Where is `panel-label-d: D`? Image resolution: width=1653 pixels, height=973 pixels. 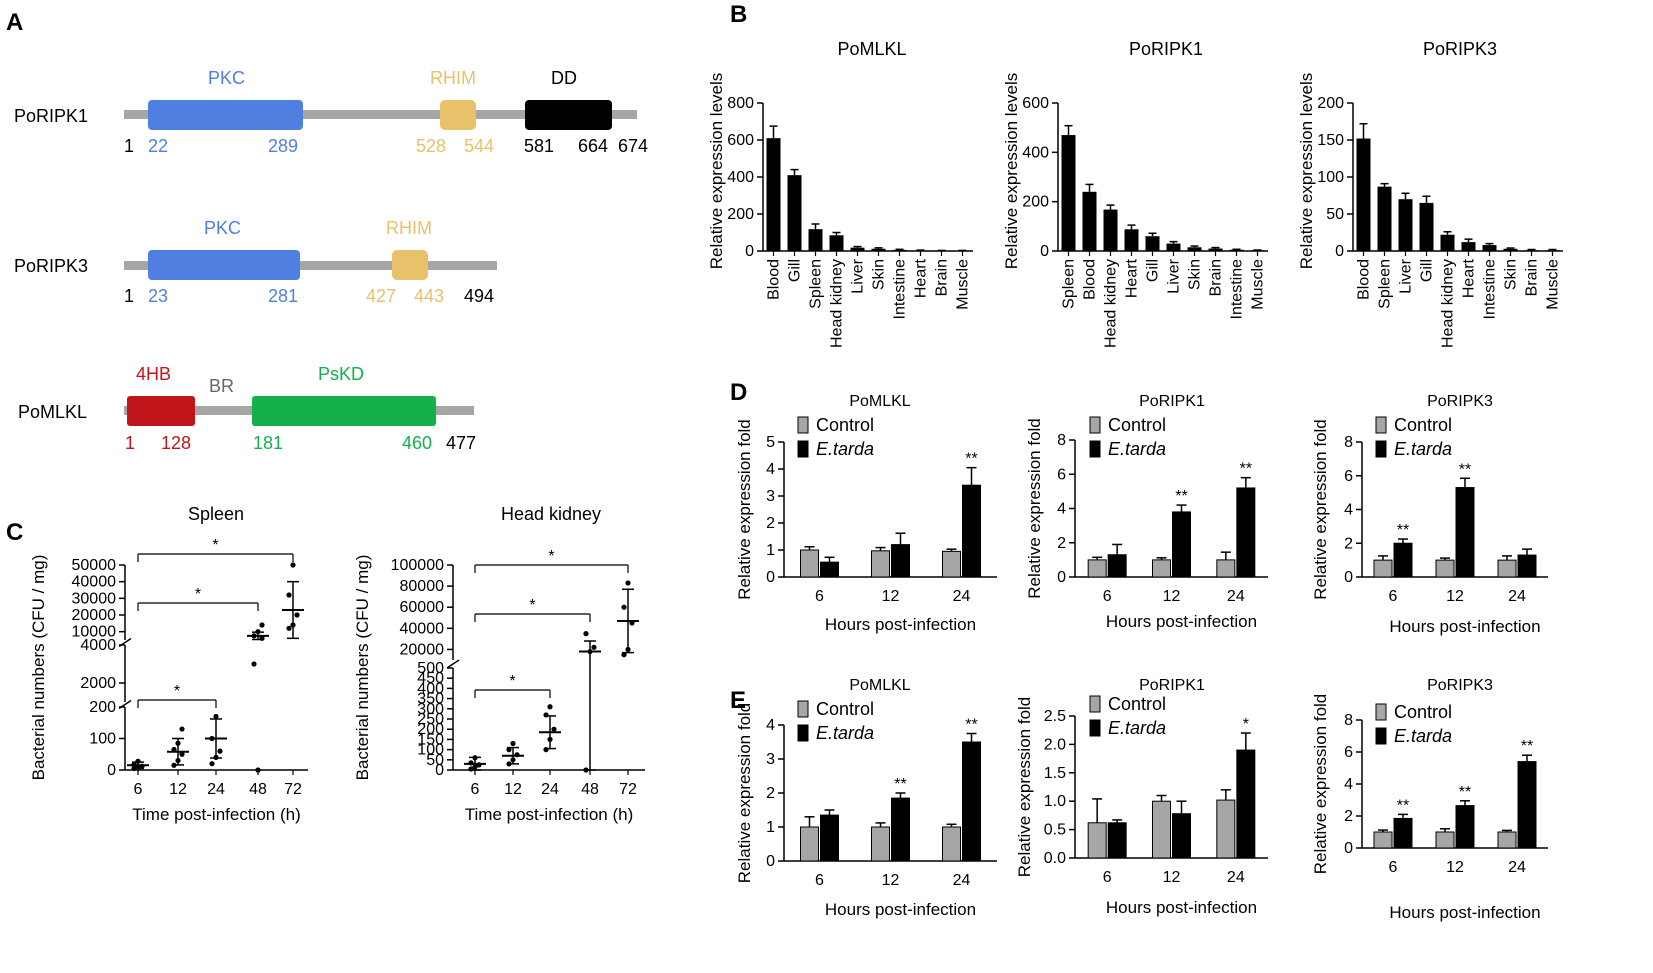
panel-label-d: D is located at coordinates (738, 392).